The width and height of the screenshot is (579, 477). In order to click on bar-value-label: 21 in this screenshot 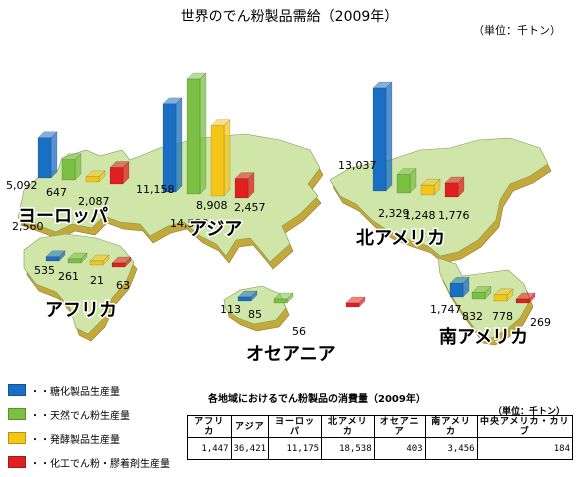, I will do `click(97, 280)`.